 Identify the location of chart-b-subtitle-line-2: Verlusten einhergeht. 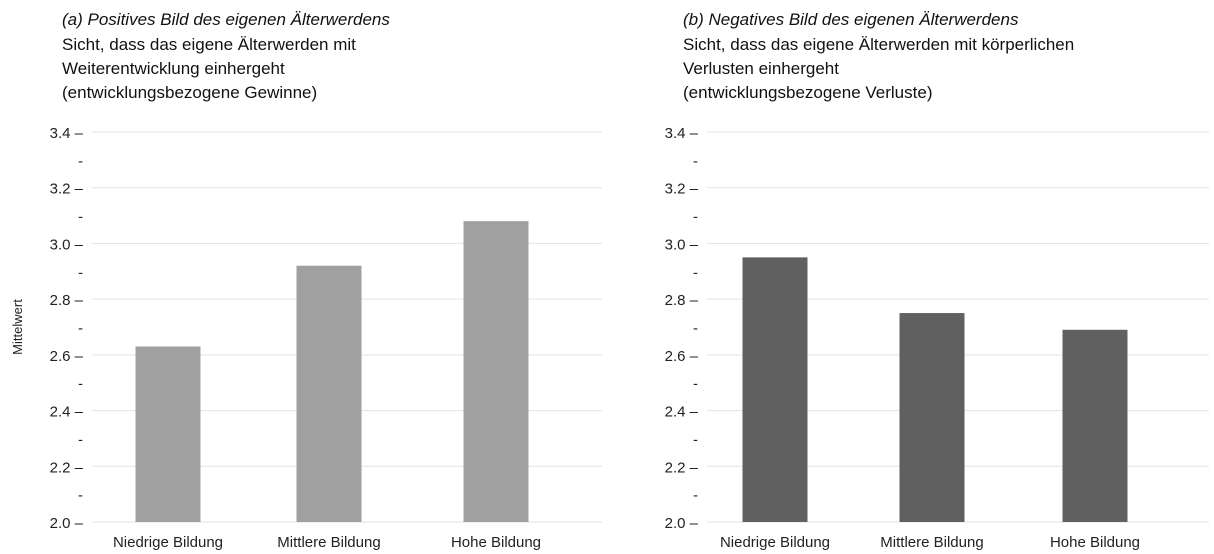
(761, 68).